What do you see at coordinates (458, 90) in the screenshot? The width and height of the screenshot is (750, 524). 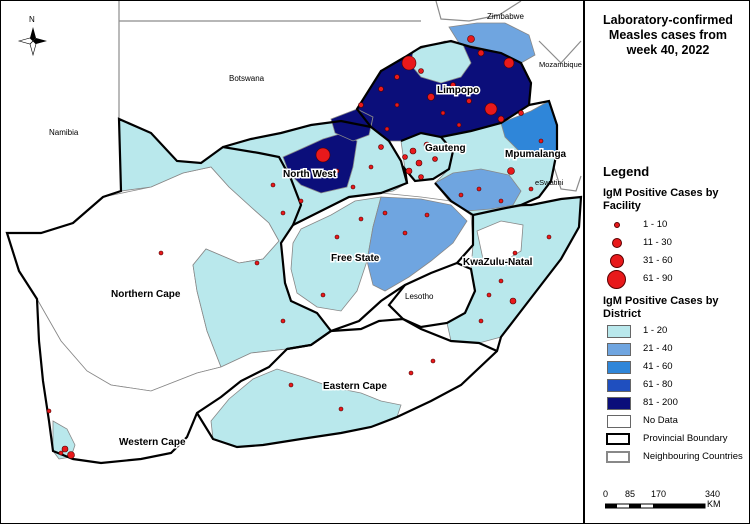 I see `province-label-limpopo: Limpopo` at bounding box center [458, 90].